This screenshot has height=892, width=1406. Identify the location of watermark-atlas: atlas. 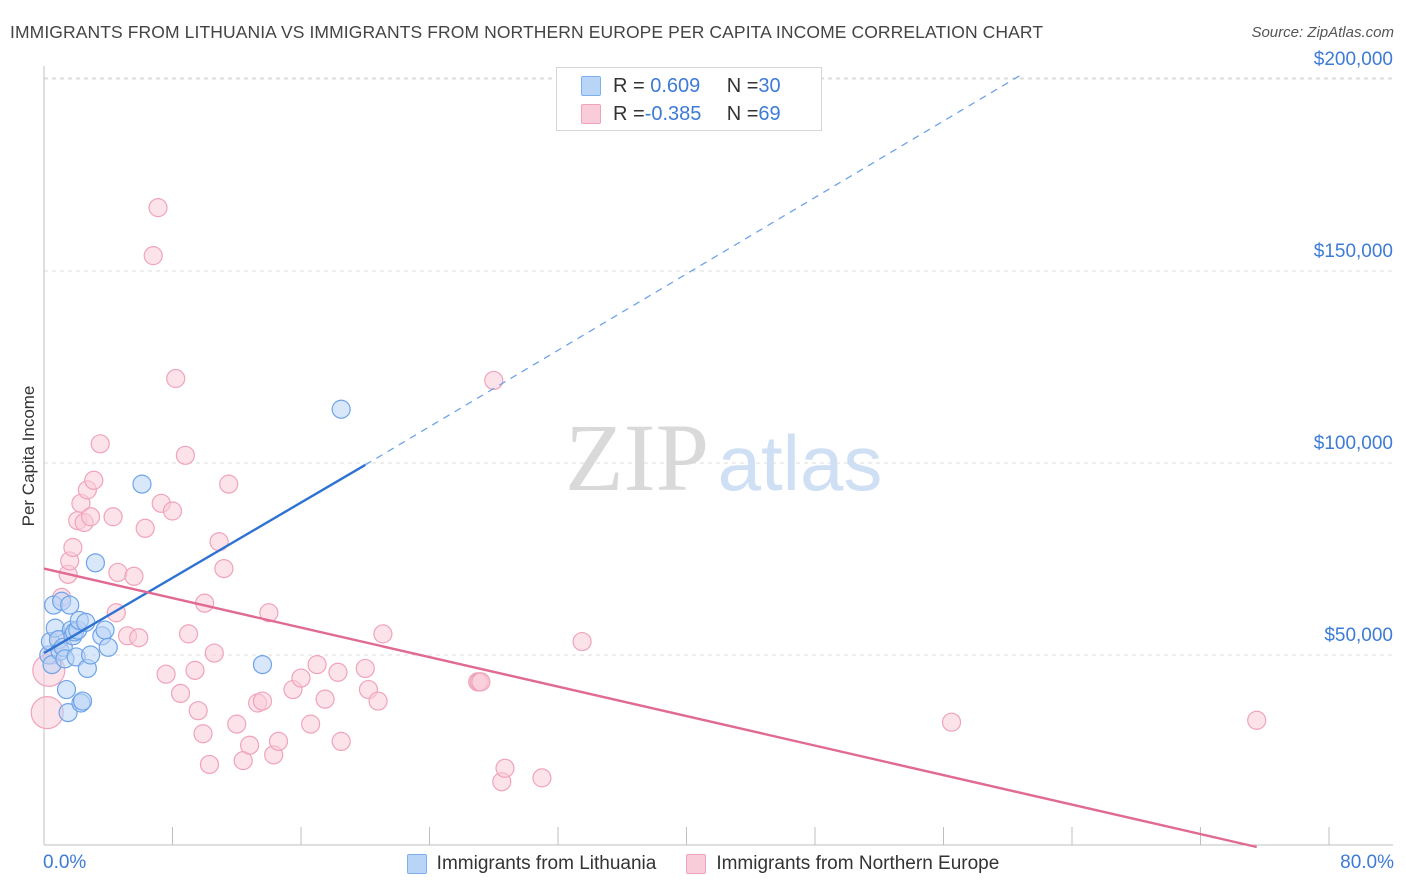
(800, 463).